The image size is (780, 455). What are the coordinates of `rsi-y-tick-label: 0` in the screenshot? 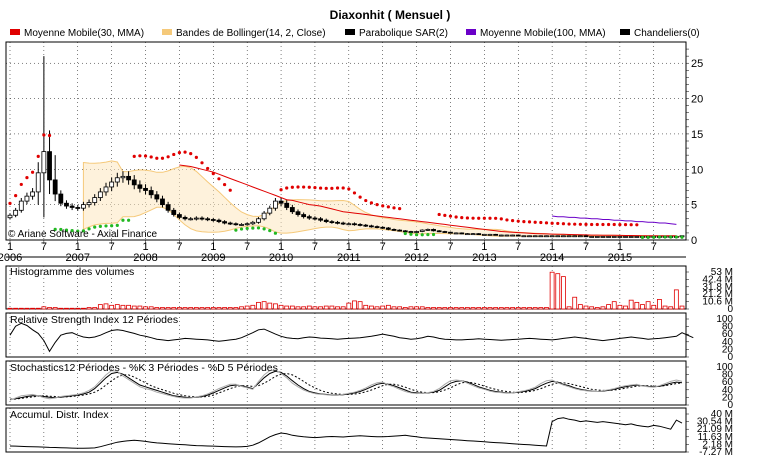 It's located at (730, 357).